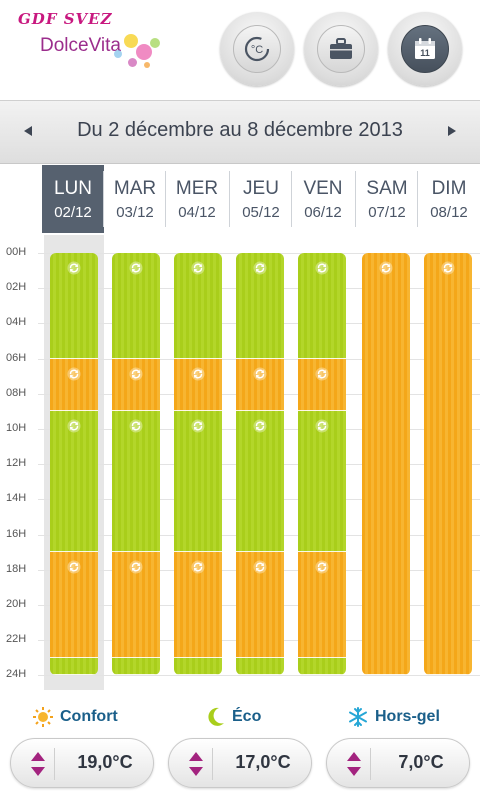  I want to click on day-schedule-column-ven, so click(322, 464).